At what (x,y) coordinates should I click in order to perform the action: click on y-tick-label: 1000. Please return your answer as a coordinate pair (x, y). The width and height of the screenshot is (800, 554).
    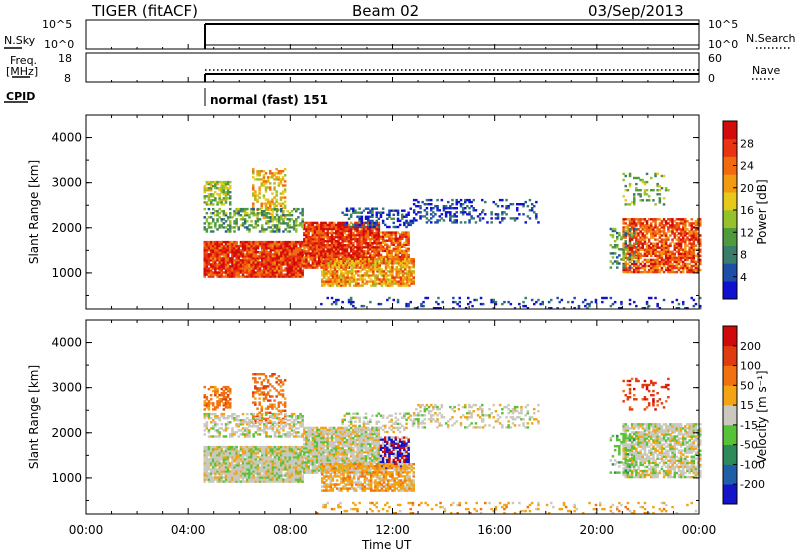
    Looking at the image, I should click on (66, 273).